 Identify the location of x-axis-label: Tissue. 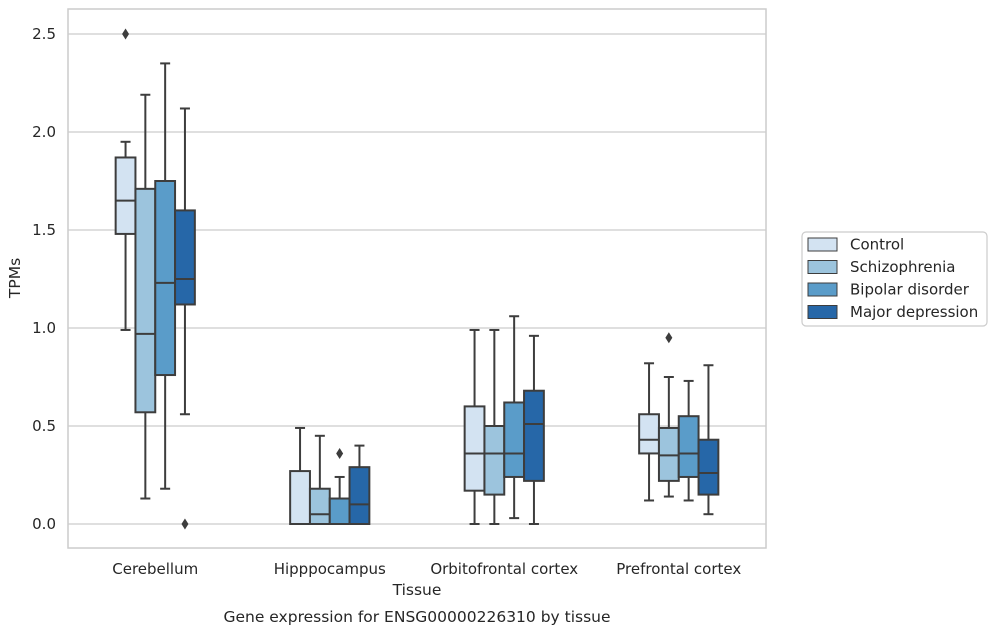
(417, 590).